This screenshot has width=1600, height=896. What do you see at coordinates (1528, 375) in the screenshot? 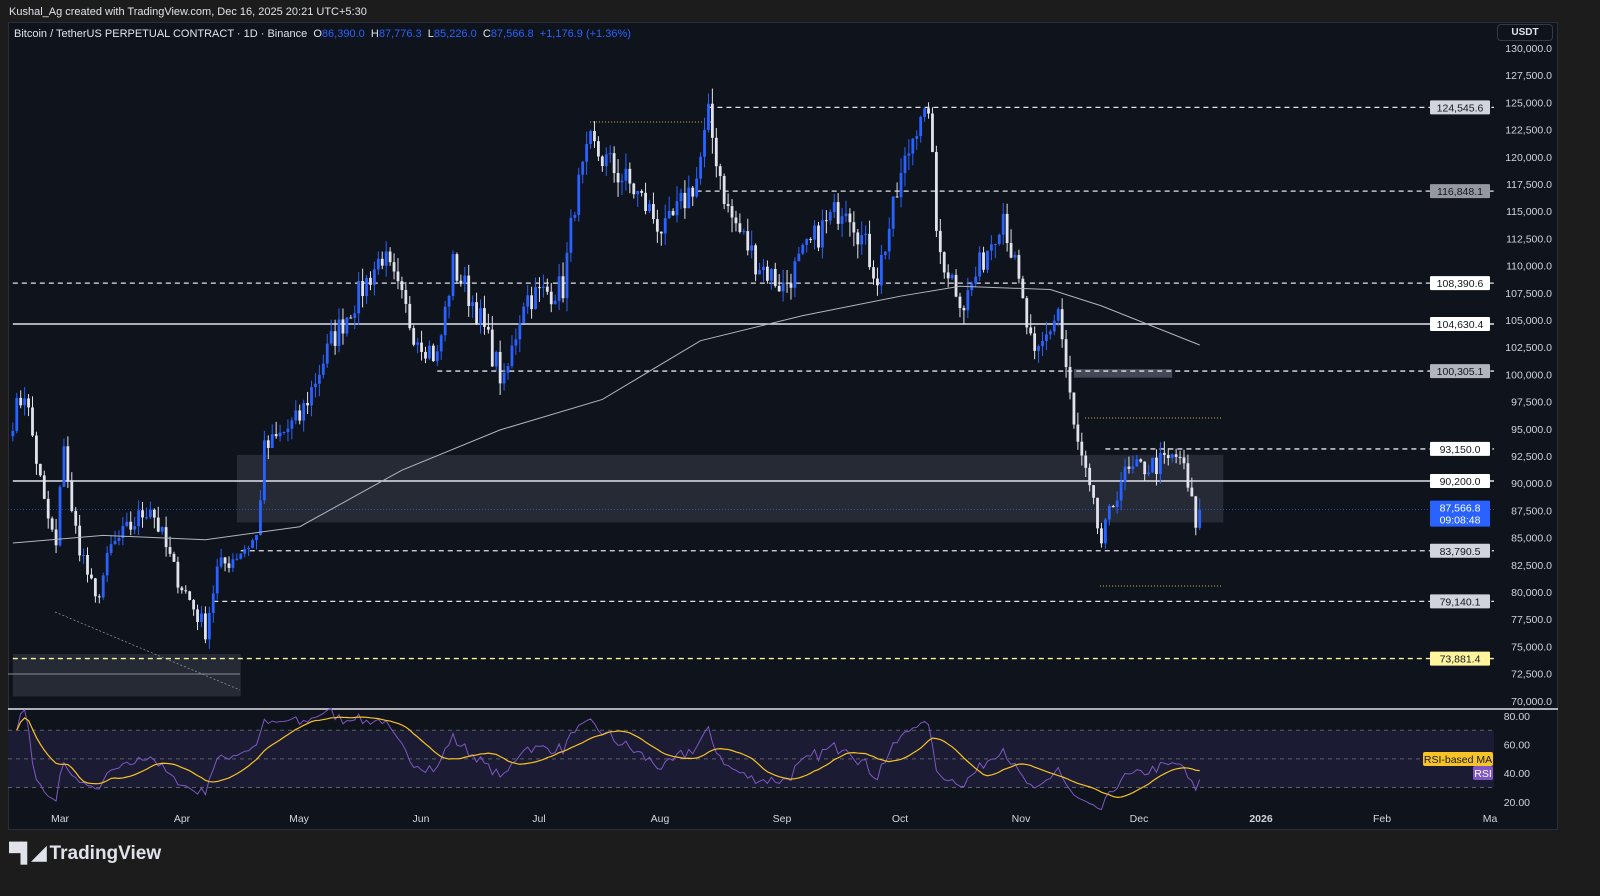
I see `price-tick-label: 100,000.0` at bounding box center [1528, 375].